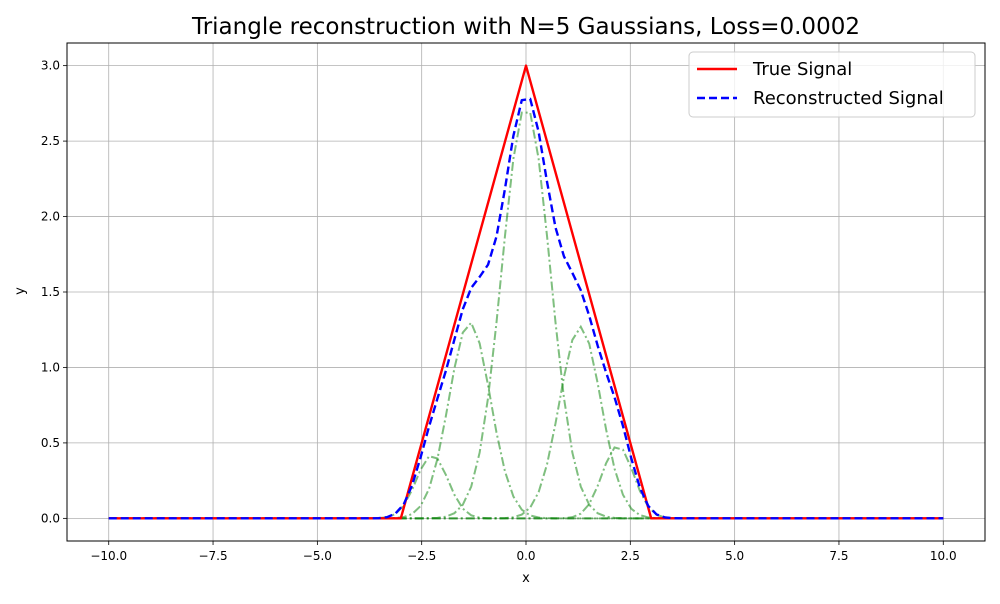  I want to click on x-axis-label: x, so click(526, 578).